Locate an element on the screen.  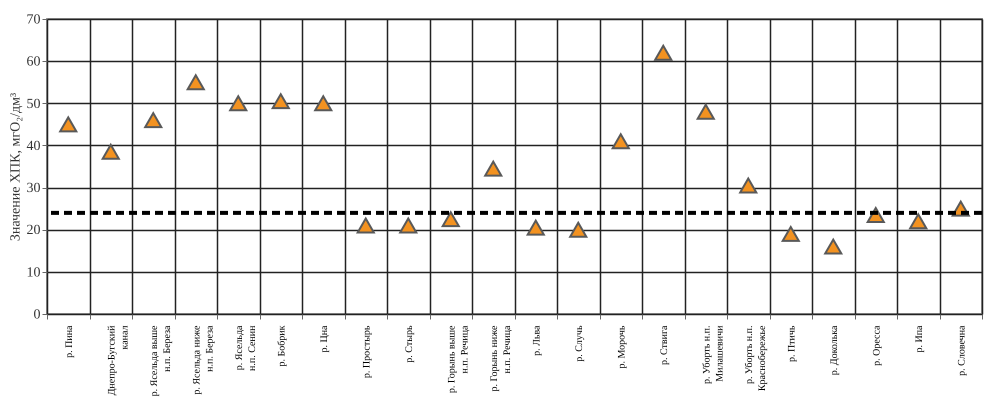
x-tick-label: р. Морочь is located at coordinates (622, 346).